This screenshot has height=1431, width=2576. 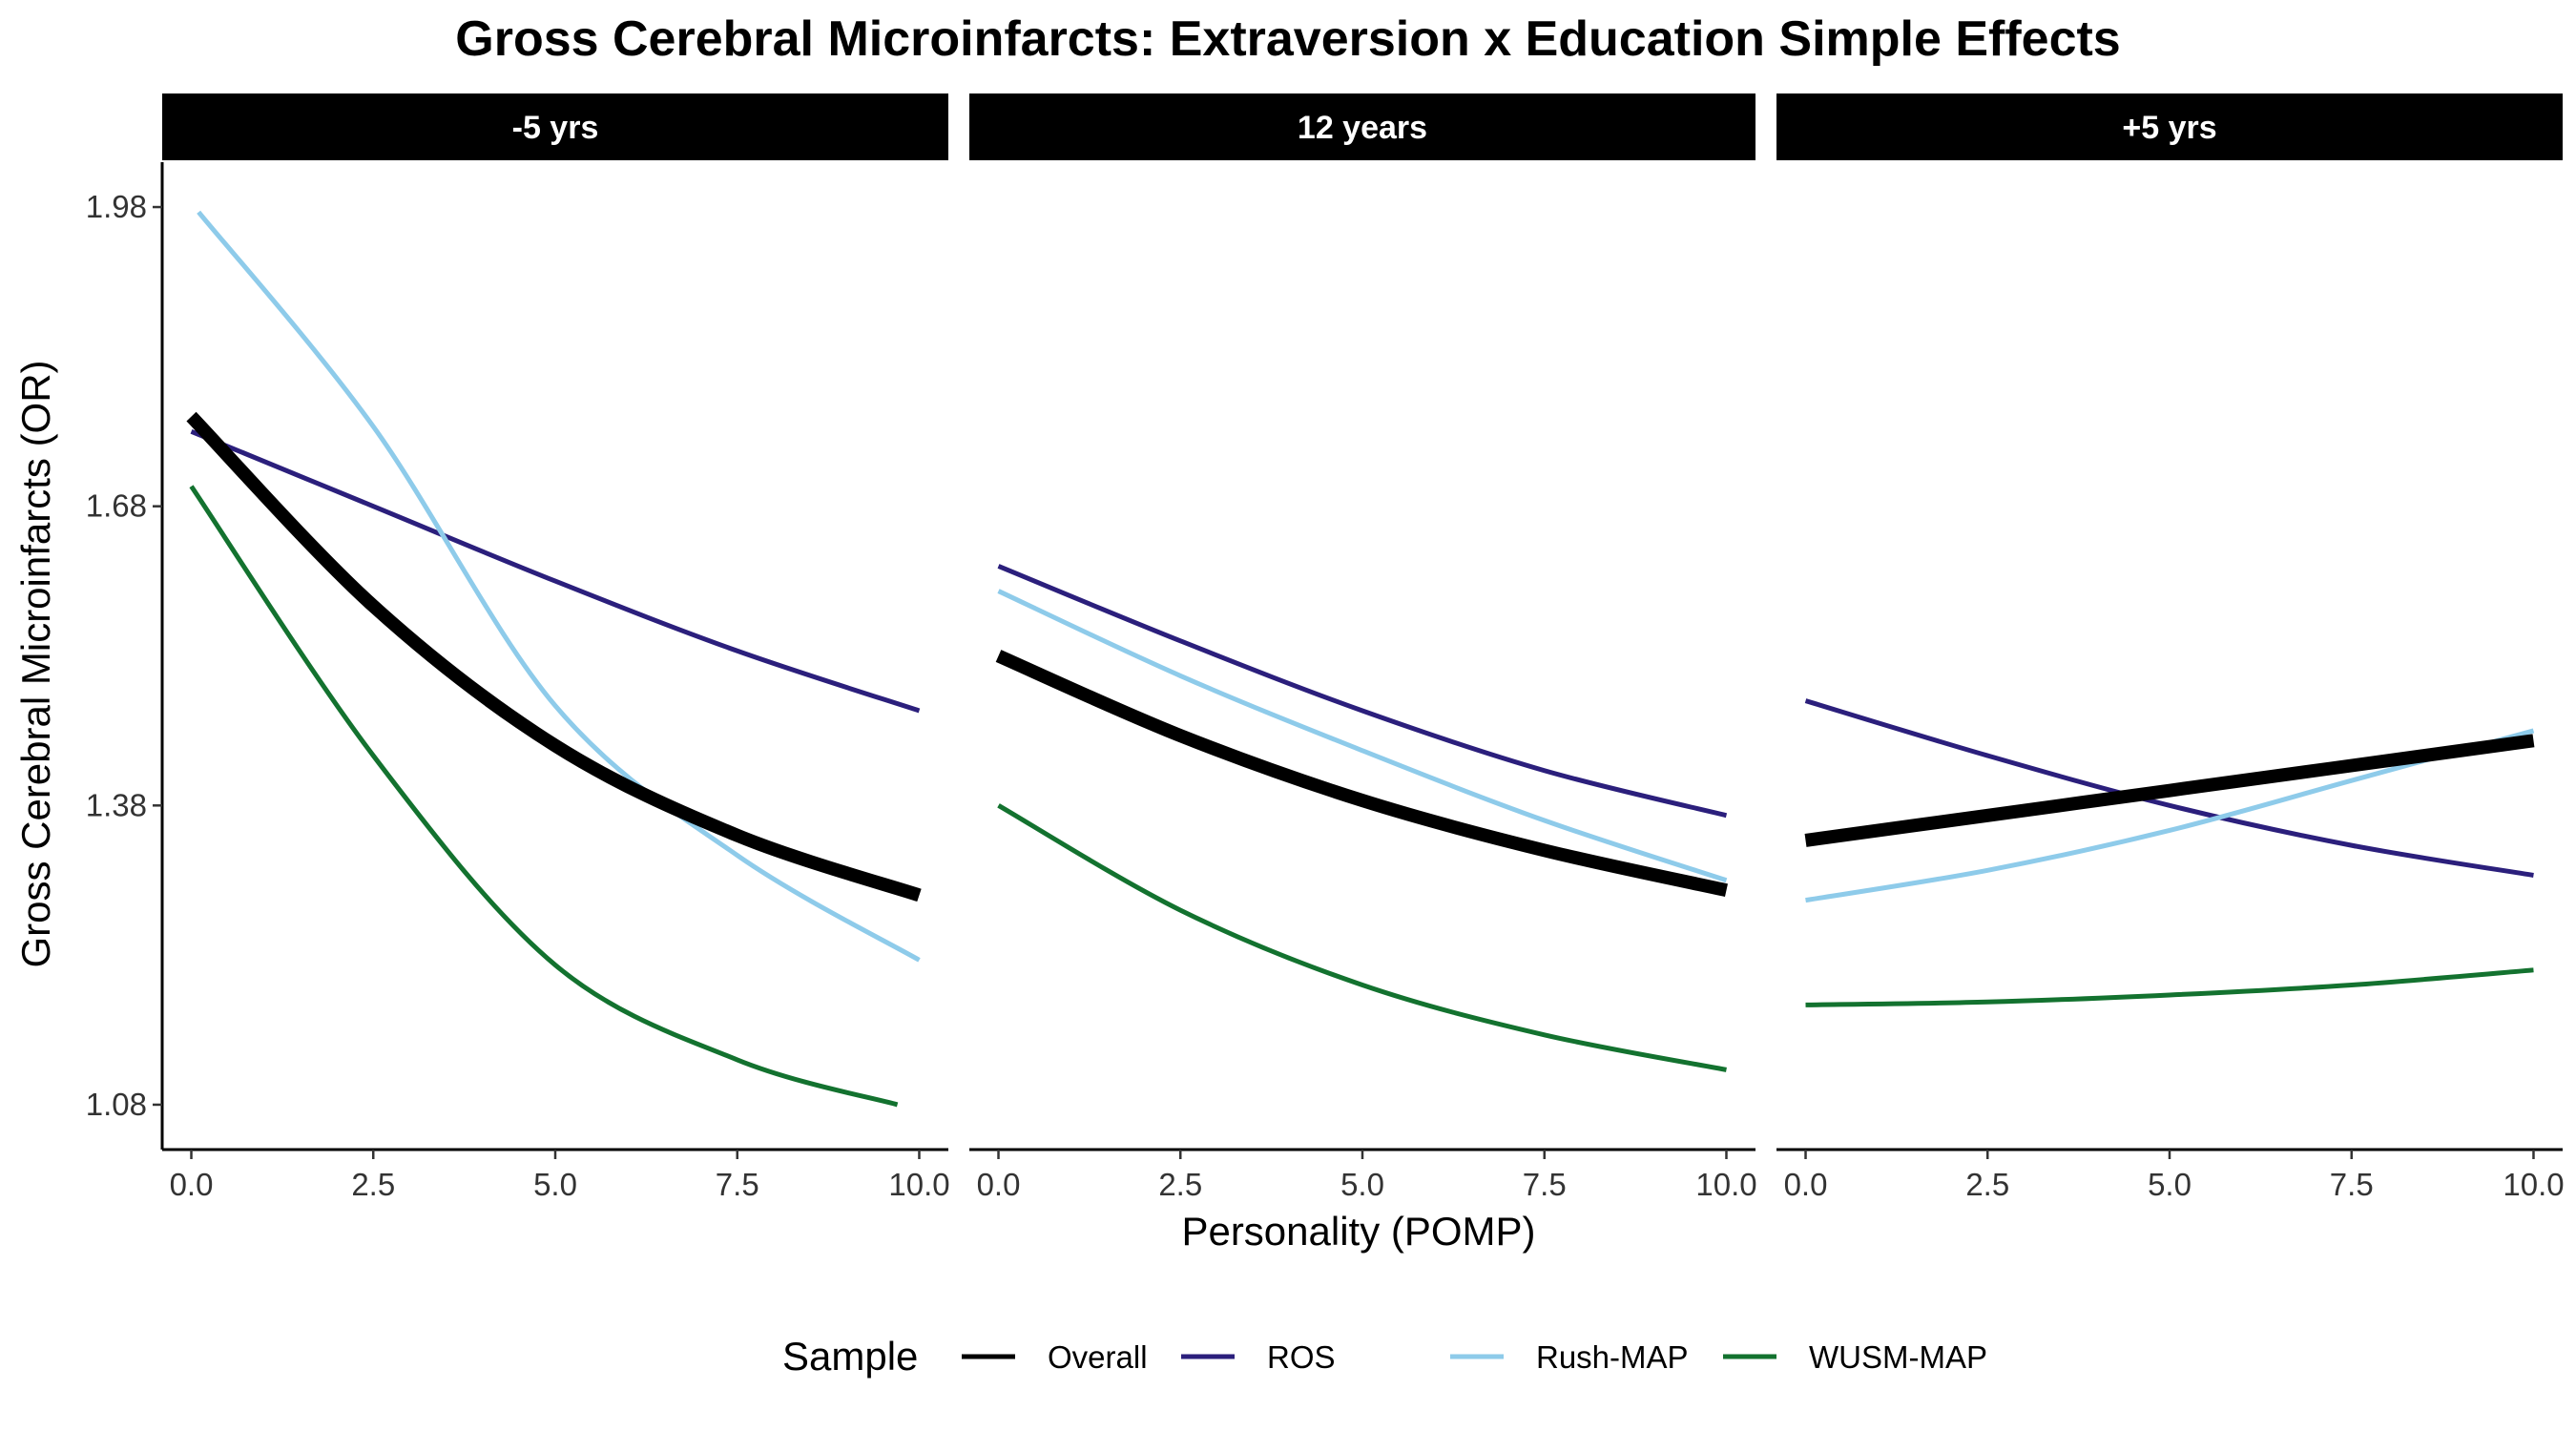 What do you see at coordinates (1301, 1357) in the screenshot?
I see `legend-label-ros: ROS` at bounding box center [1301, 1357].